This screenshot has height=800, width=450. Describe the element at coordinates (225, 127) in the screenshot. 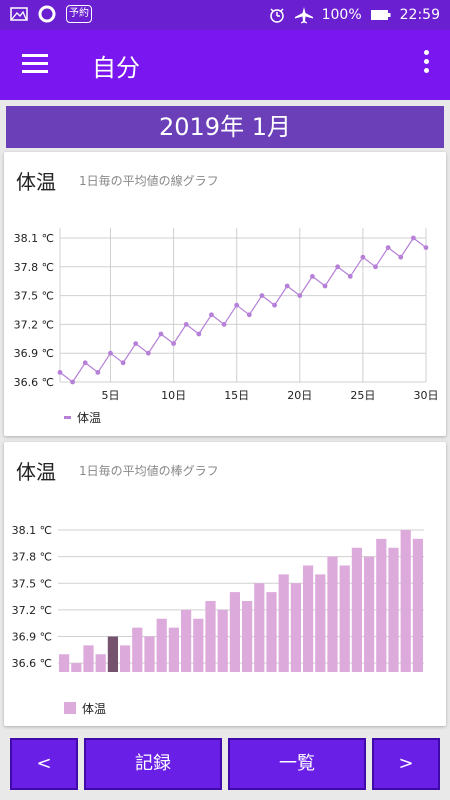

I see `month-banner: 2019年 1月` at that location.